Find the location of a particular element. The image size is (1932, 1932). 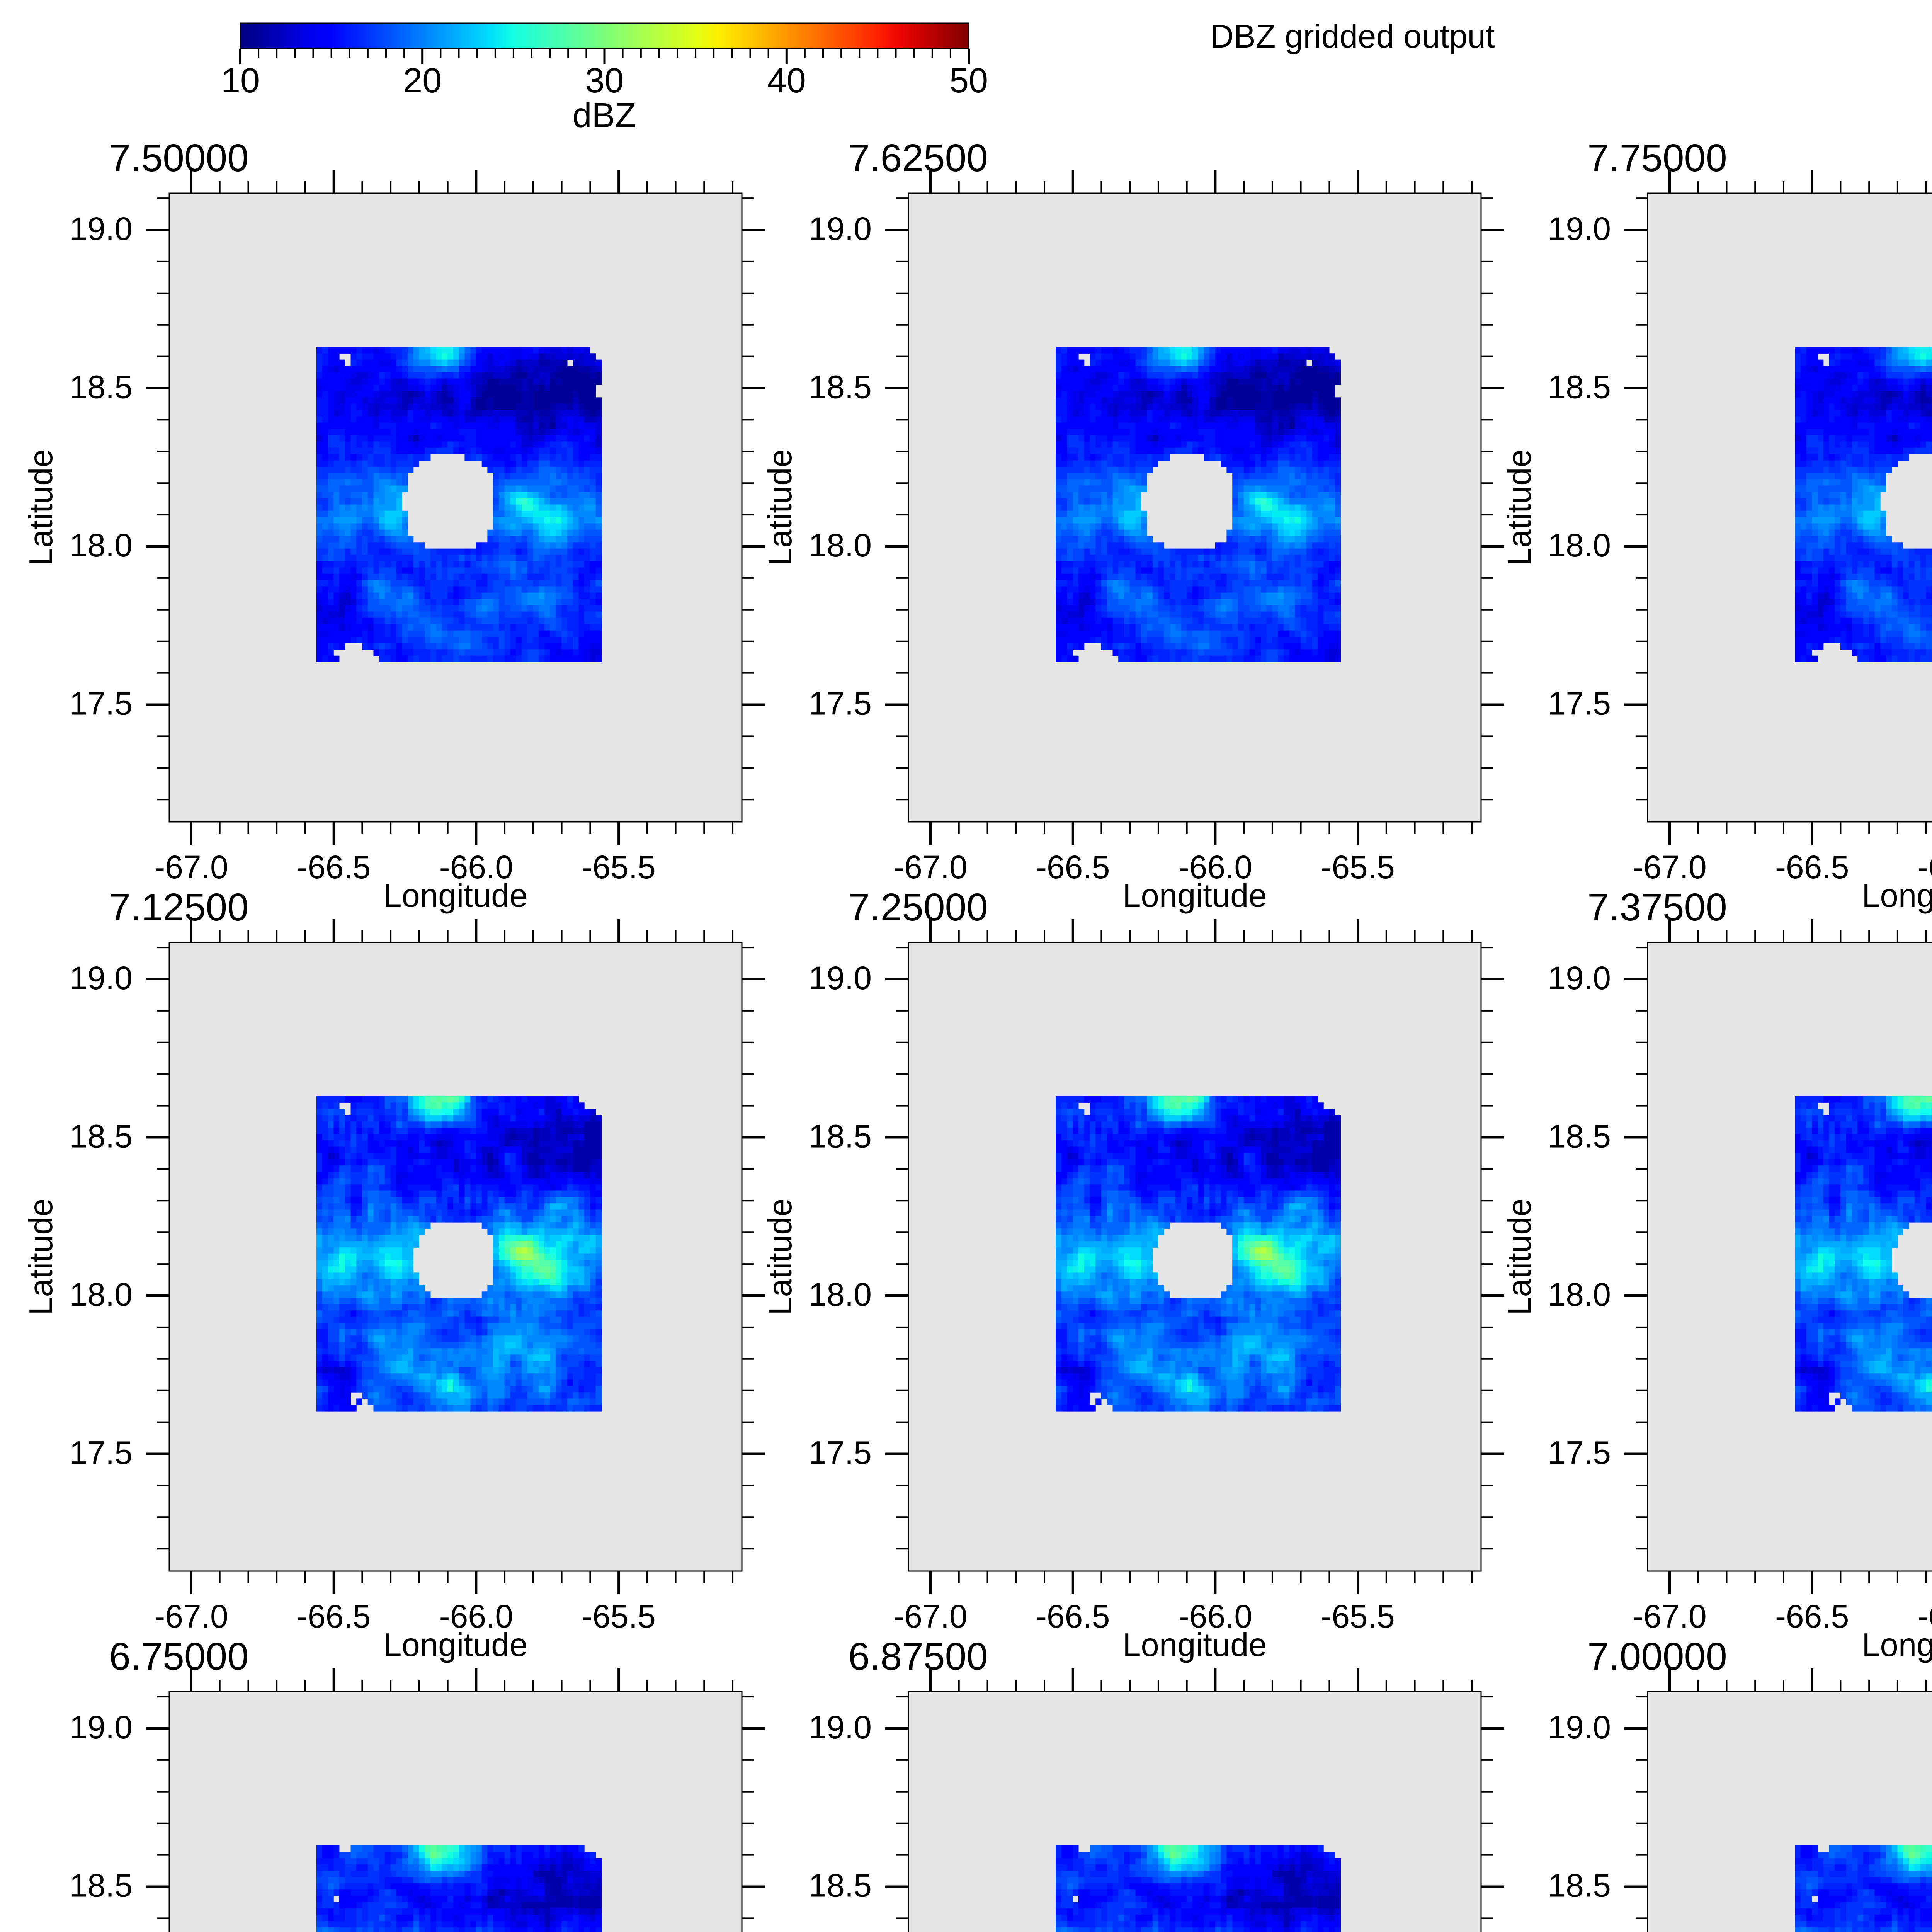

svg-text: dBZ is located at coordinates (604, 116).